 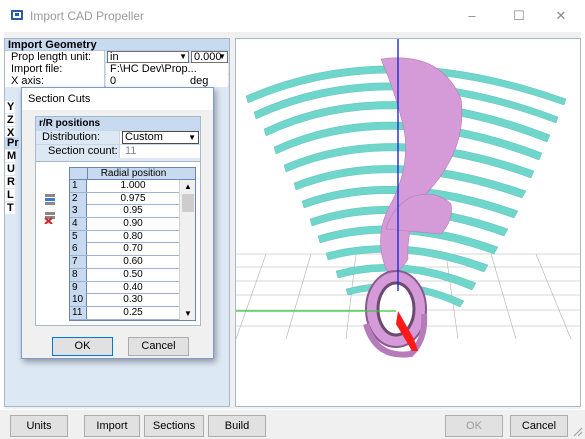 What do you see at coordinates (78, 274) in the screenshot?
I see `row-number: 8` at bounding box center [78, 274].